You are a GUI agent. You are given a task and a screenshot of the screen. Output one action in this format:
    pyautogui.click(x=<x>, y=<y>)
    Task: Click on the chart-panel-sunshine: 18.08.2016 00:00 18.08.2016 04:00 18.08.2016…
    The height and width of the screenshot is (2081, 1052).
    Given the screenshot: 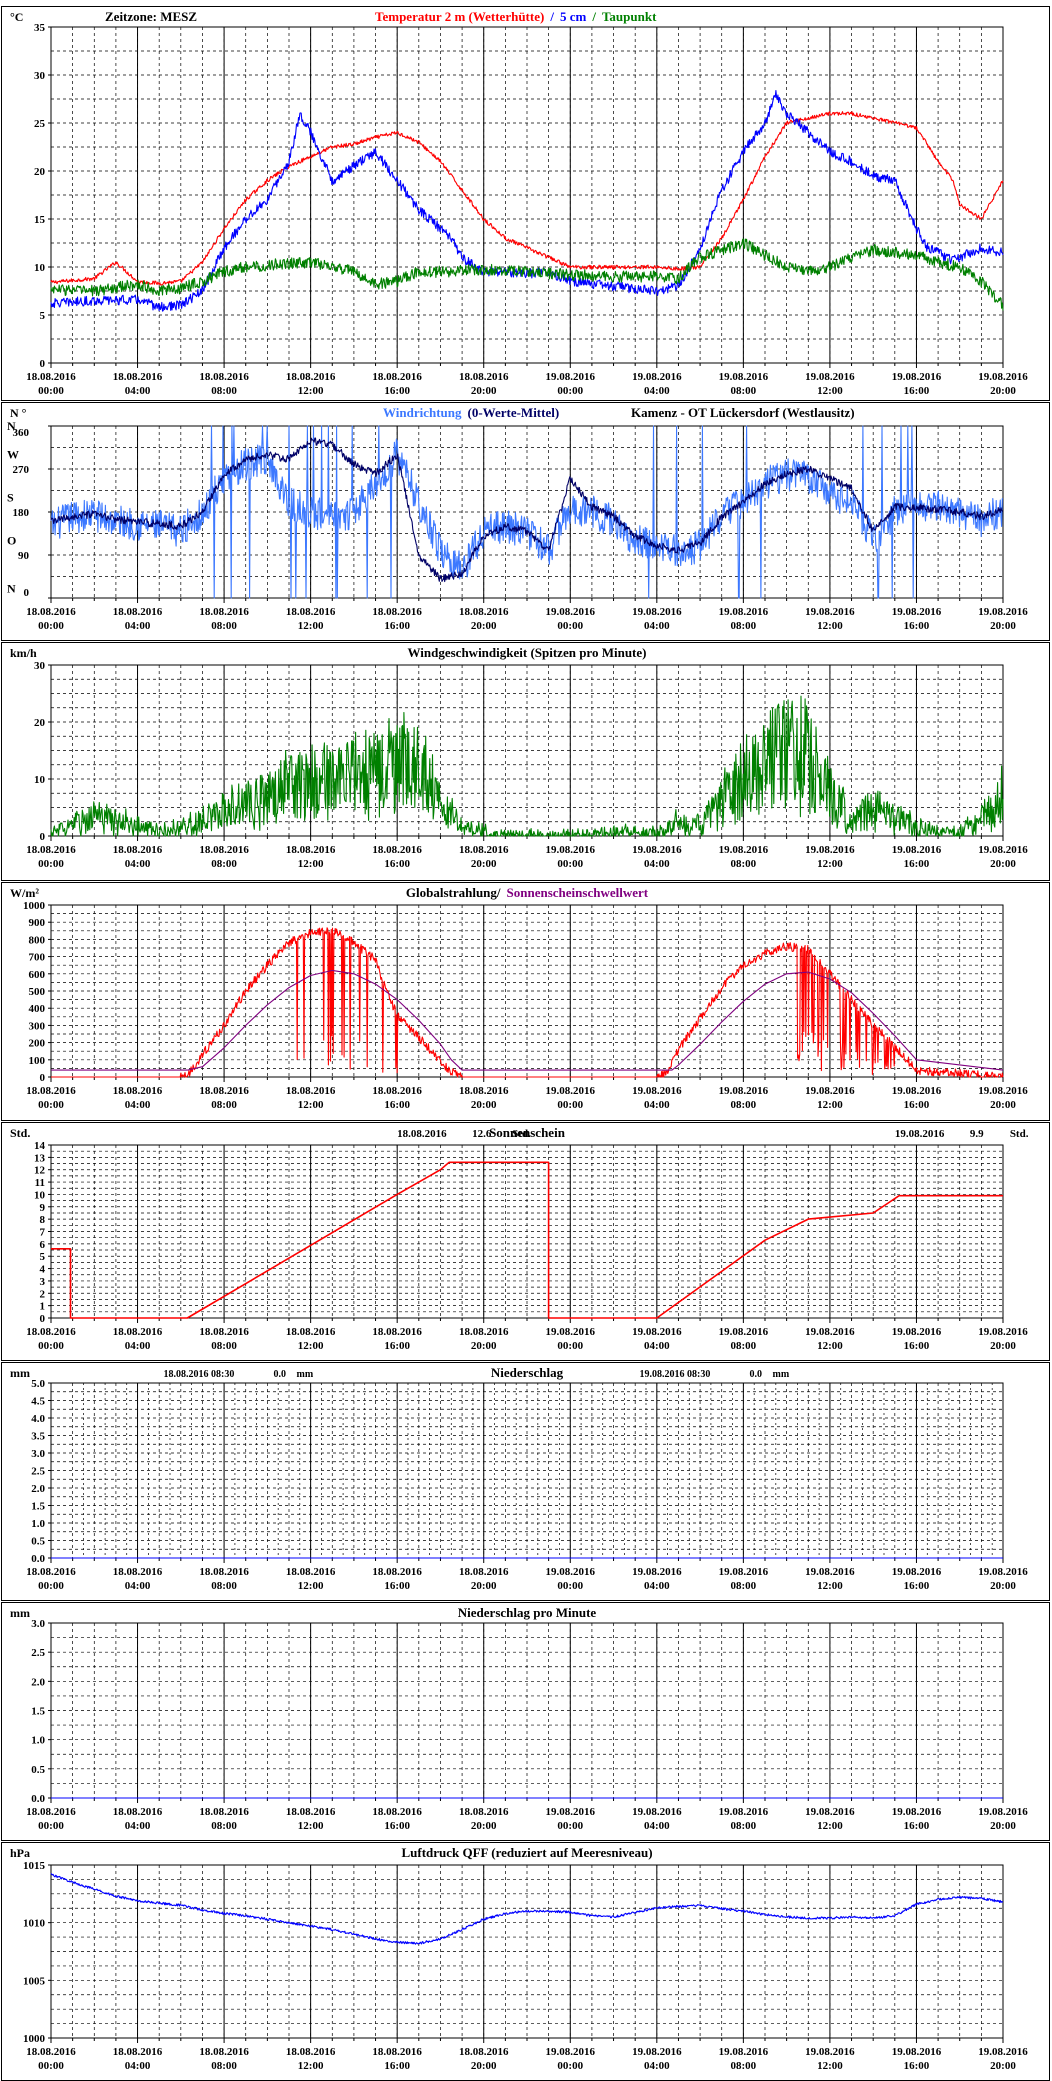 What is the action you would take?
    pyautogui.click(x=525, y=1241)
    